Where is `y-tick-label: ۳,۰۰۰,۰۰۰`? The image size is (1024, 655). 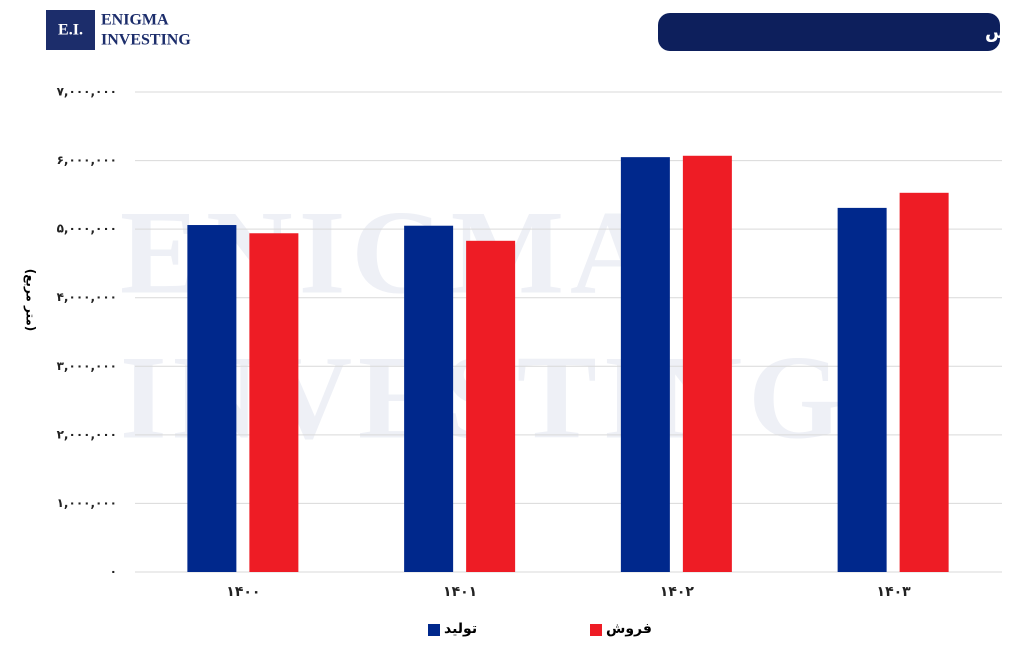
y-tick-label: ۳,۰۰۰,۰۰۰ is located at coordinates (87, 366).